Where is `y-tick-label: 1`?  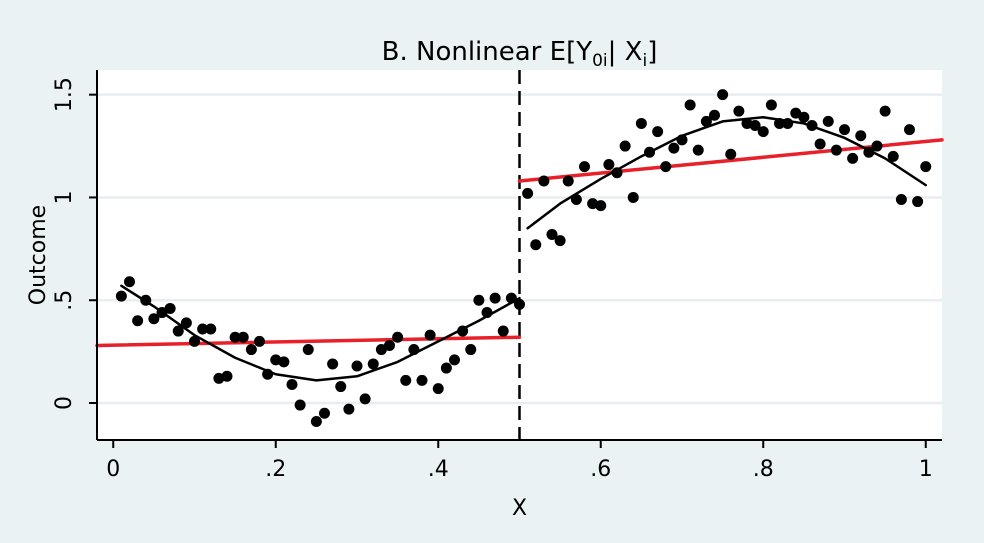
y-tick-label: 1 is located at coordinates (64, 197).